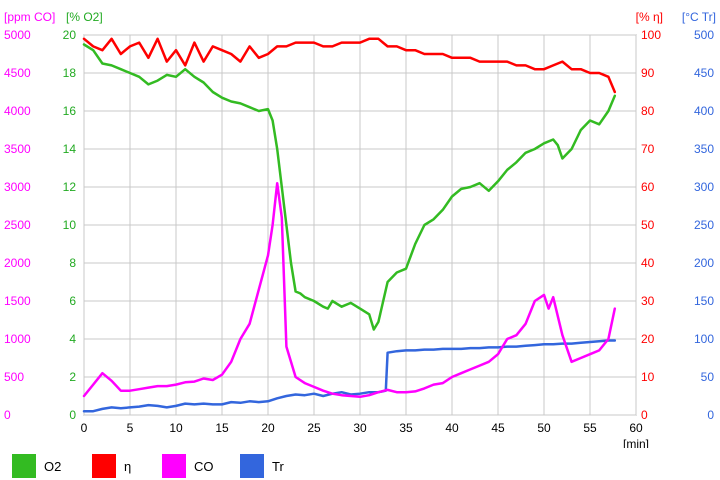  Describe the element at coordinates (70, 73) in the screenshot. I see `y-tick-label-o2: 18` at that location.